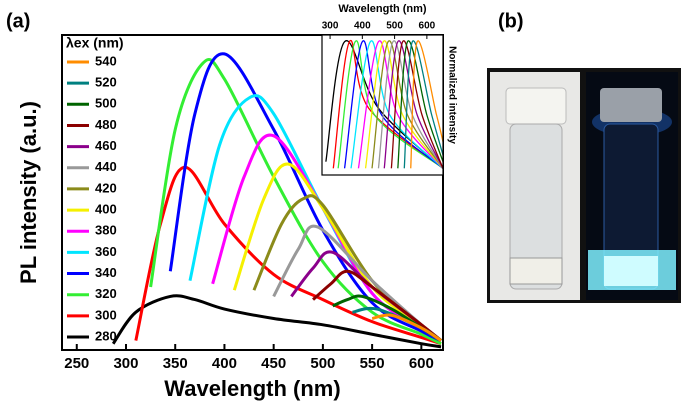 The image size is (688, 417). I want to click on legend-label: 300, so click(106, 314).